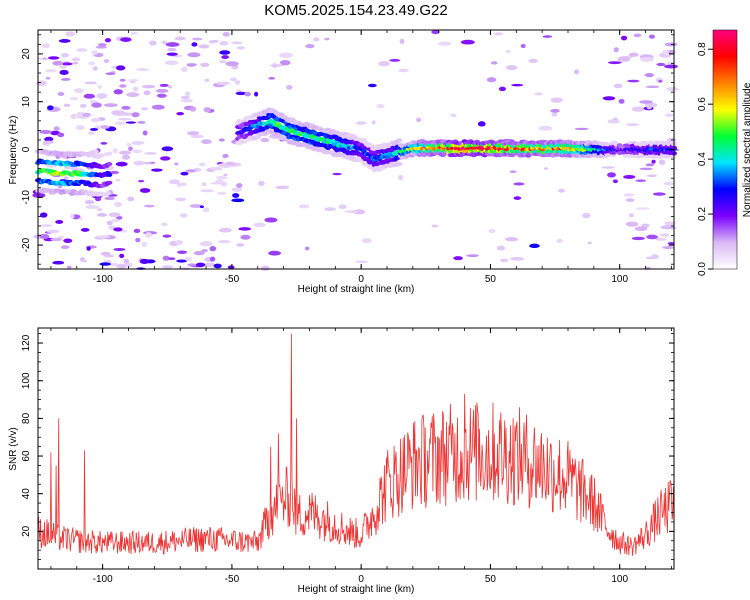  What do you see at coordinates (702, 214) in the screenshot?
I see `colorbar-tick-label: 0.2` at bounding box center [702, 214].